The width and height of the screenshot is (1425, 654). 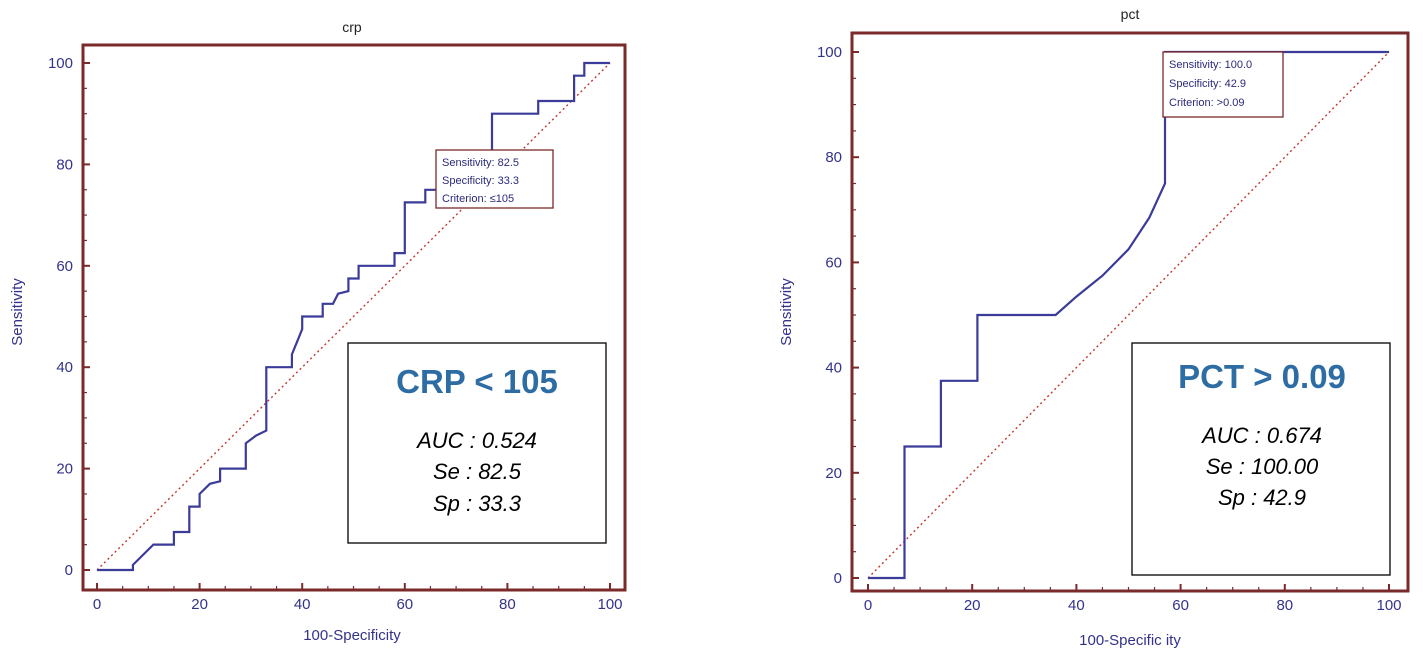 I want to click on annotation-line: Sensitivity: 100.0, so click(x=1210, y=65).